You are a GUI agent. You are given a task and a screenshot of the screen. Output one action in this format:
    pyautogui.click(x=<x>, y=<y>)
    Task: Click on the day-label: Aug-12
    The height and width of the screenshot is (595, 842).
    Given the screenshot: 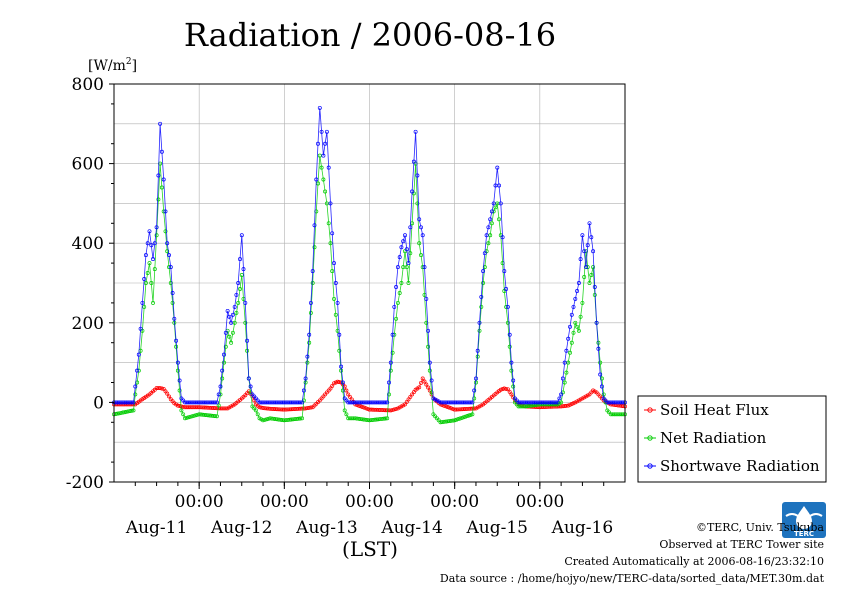 What is the action you would take?
    pyautogui.click(x=241, y=528)
    